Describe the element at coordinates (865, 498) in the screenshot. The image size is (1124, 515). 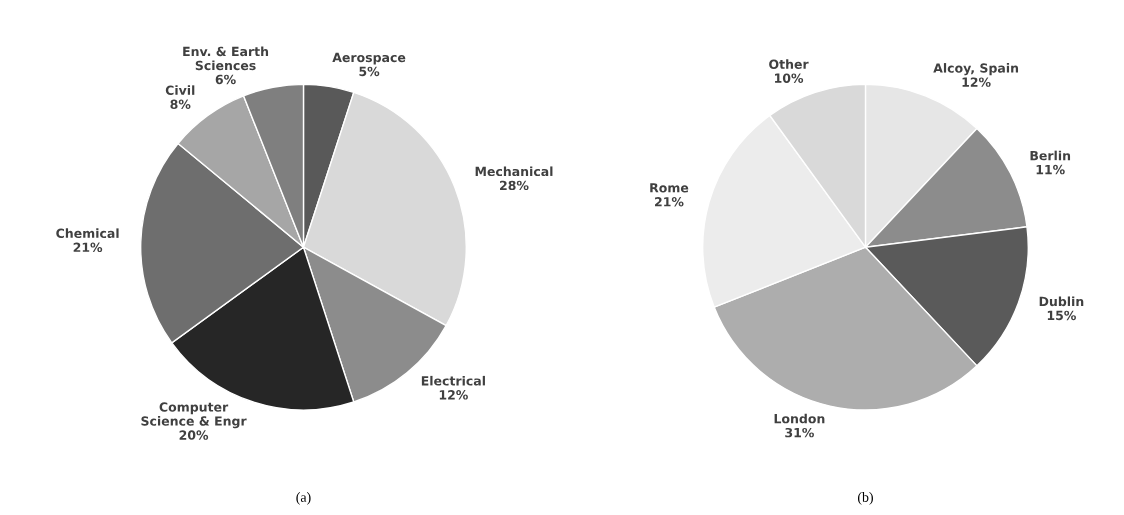
I see `text: (b)` at that location.